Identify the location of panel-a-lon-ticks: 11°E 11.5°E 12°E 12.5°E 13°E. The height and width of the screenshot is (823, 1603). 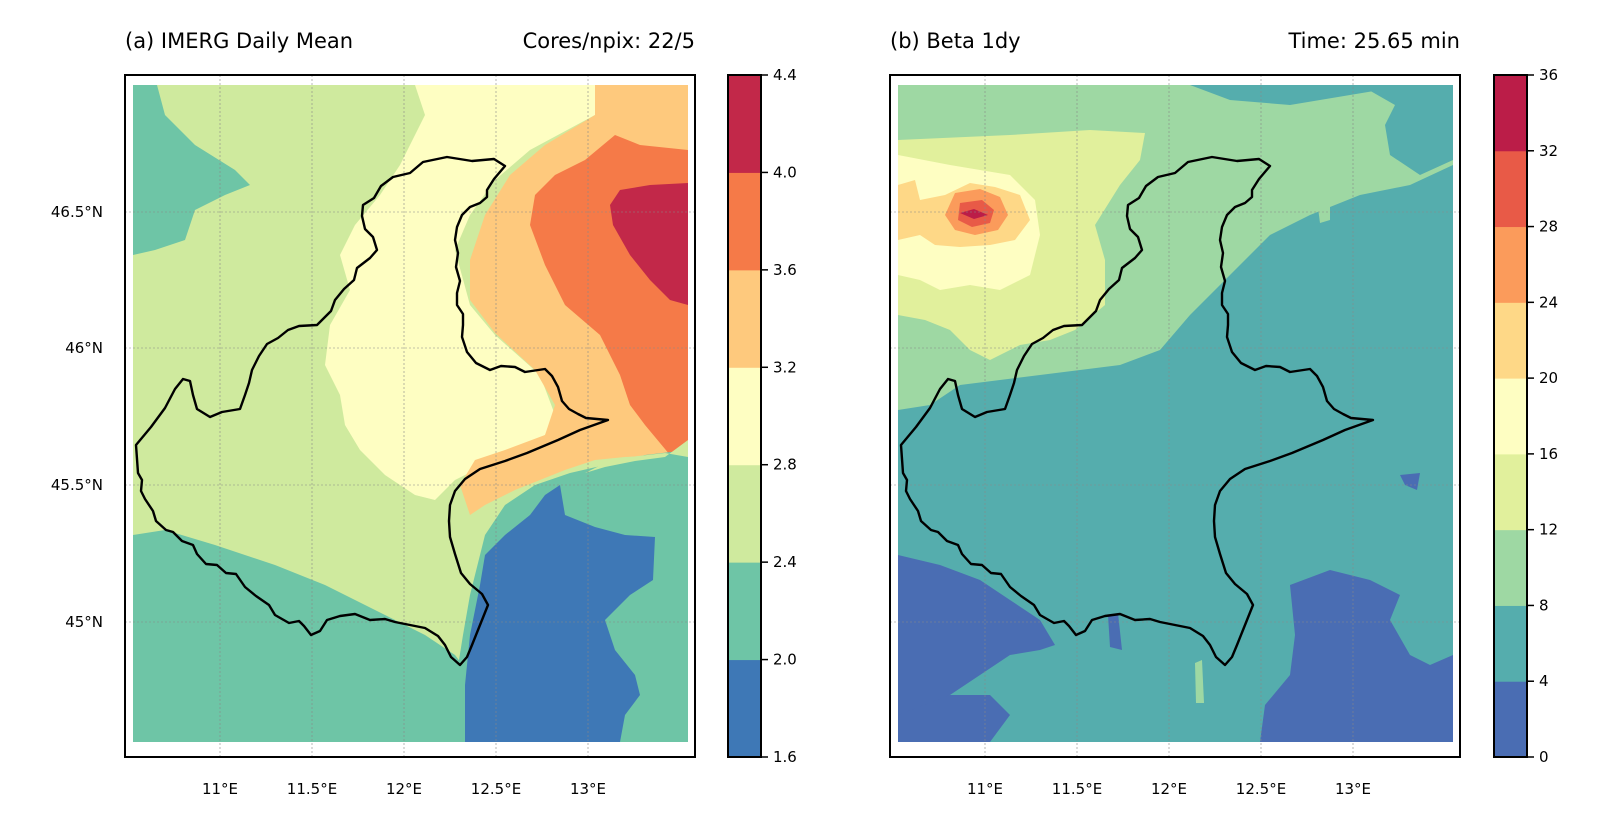
(404, 789).